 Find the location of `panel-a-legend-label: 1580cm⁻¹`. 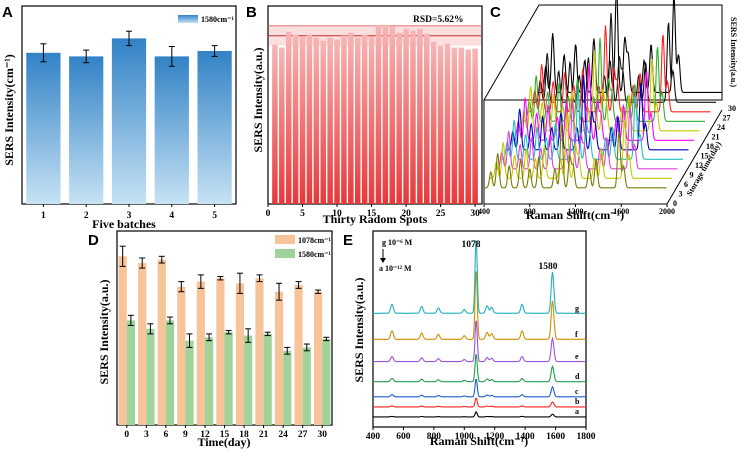

panel-a-legend-label: 1580cm⁻¹ is located at coordinates (217, 19).